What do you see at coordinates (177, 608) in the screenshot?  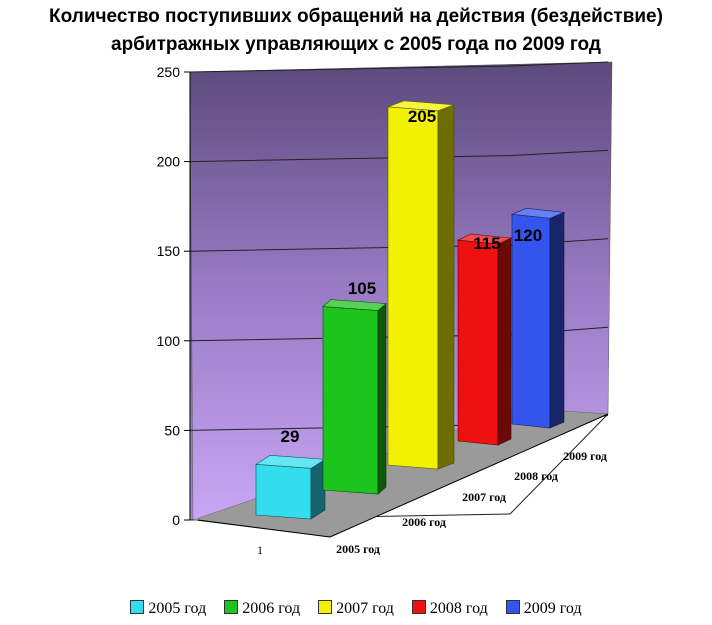 I see `legend-label-2005: 2005 год` at bounding box center [177, 608].